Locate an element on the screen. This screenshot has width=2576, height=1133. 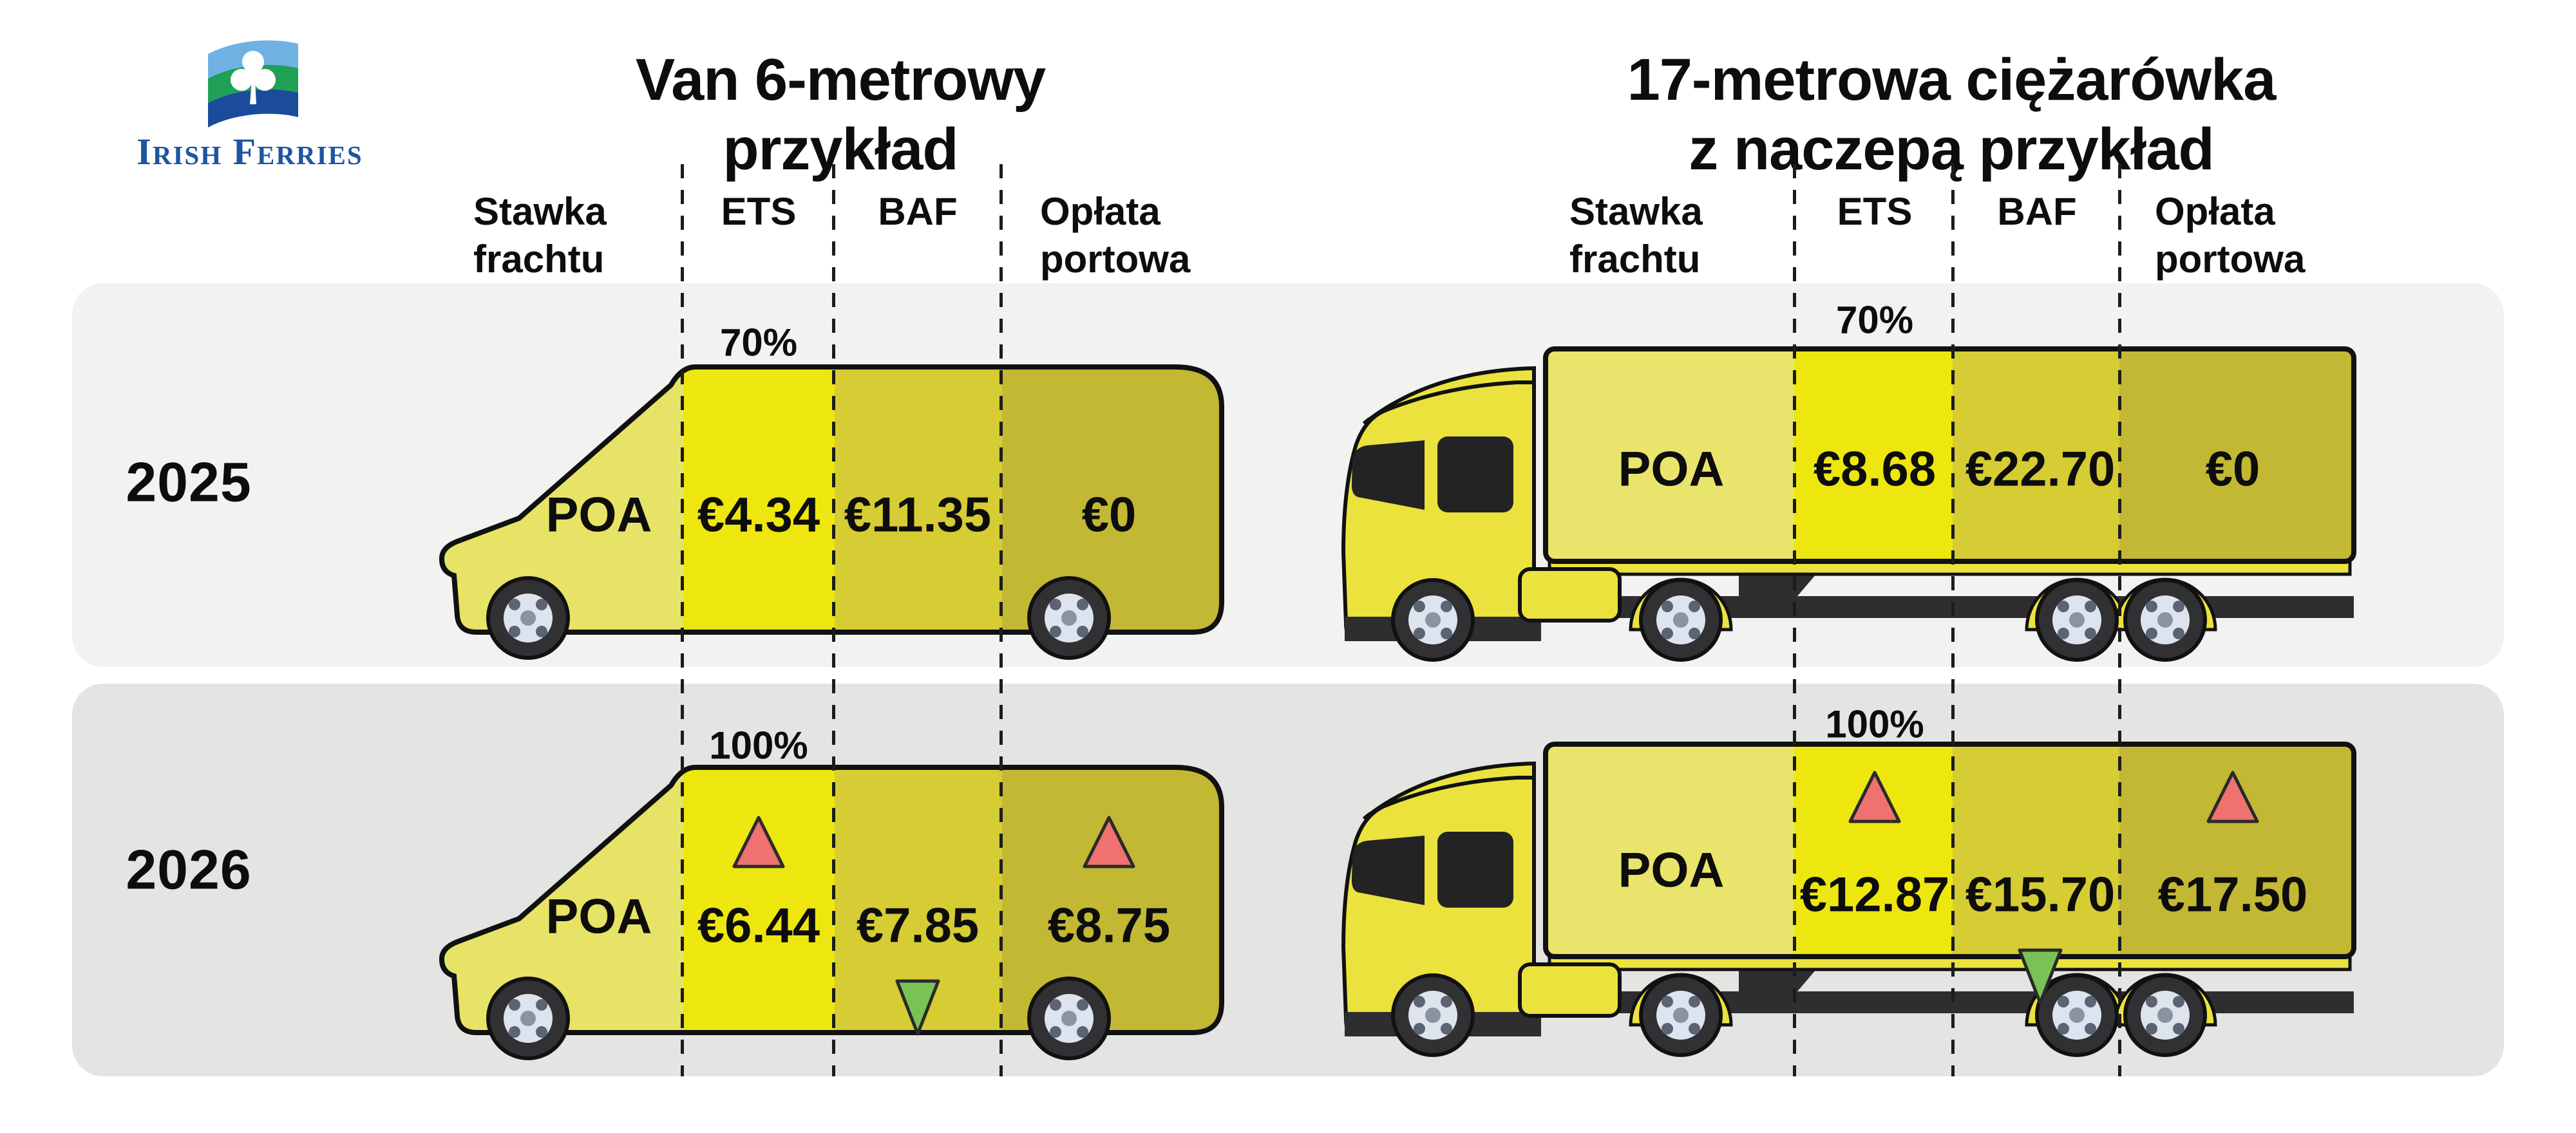
truck-column-freight-line2: frachtu is located at coordinates (1635, 259).